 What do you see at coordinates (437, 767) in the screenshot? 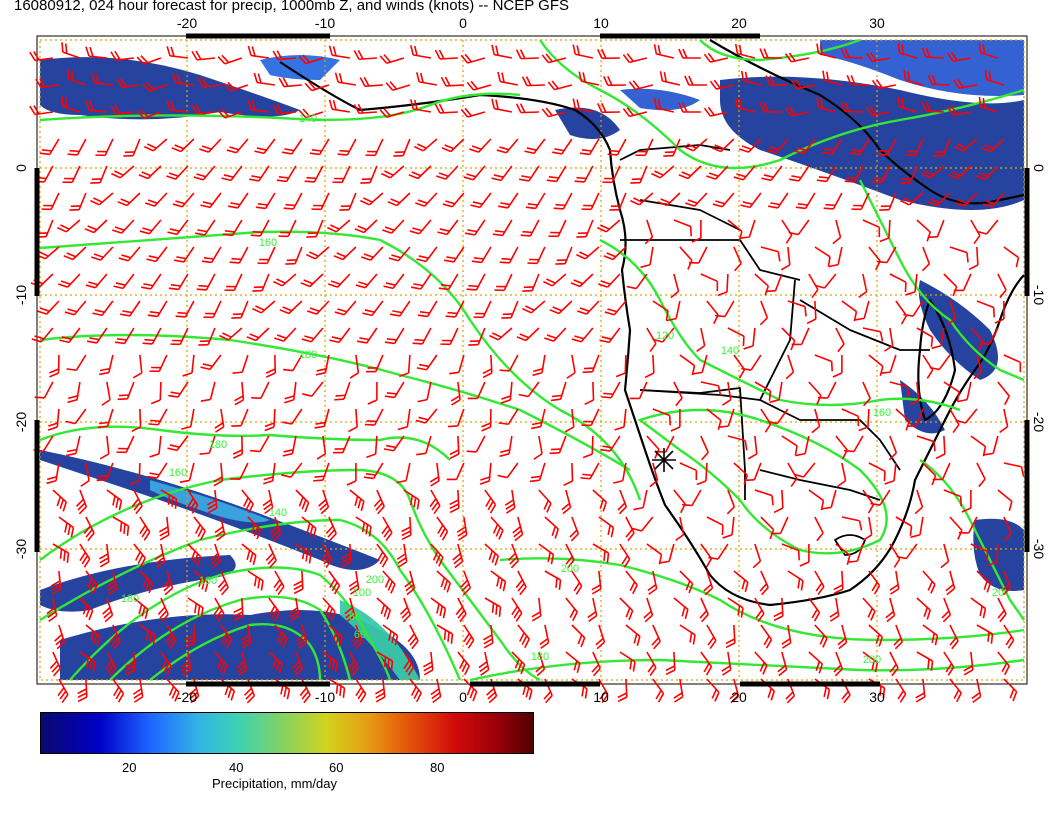
I see `colorbar-tick: 80` at bounding box center [437, 767].